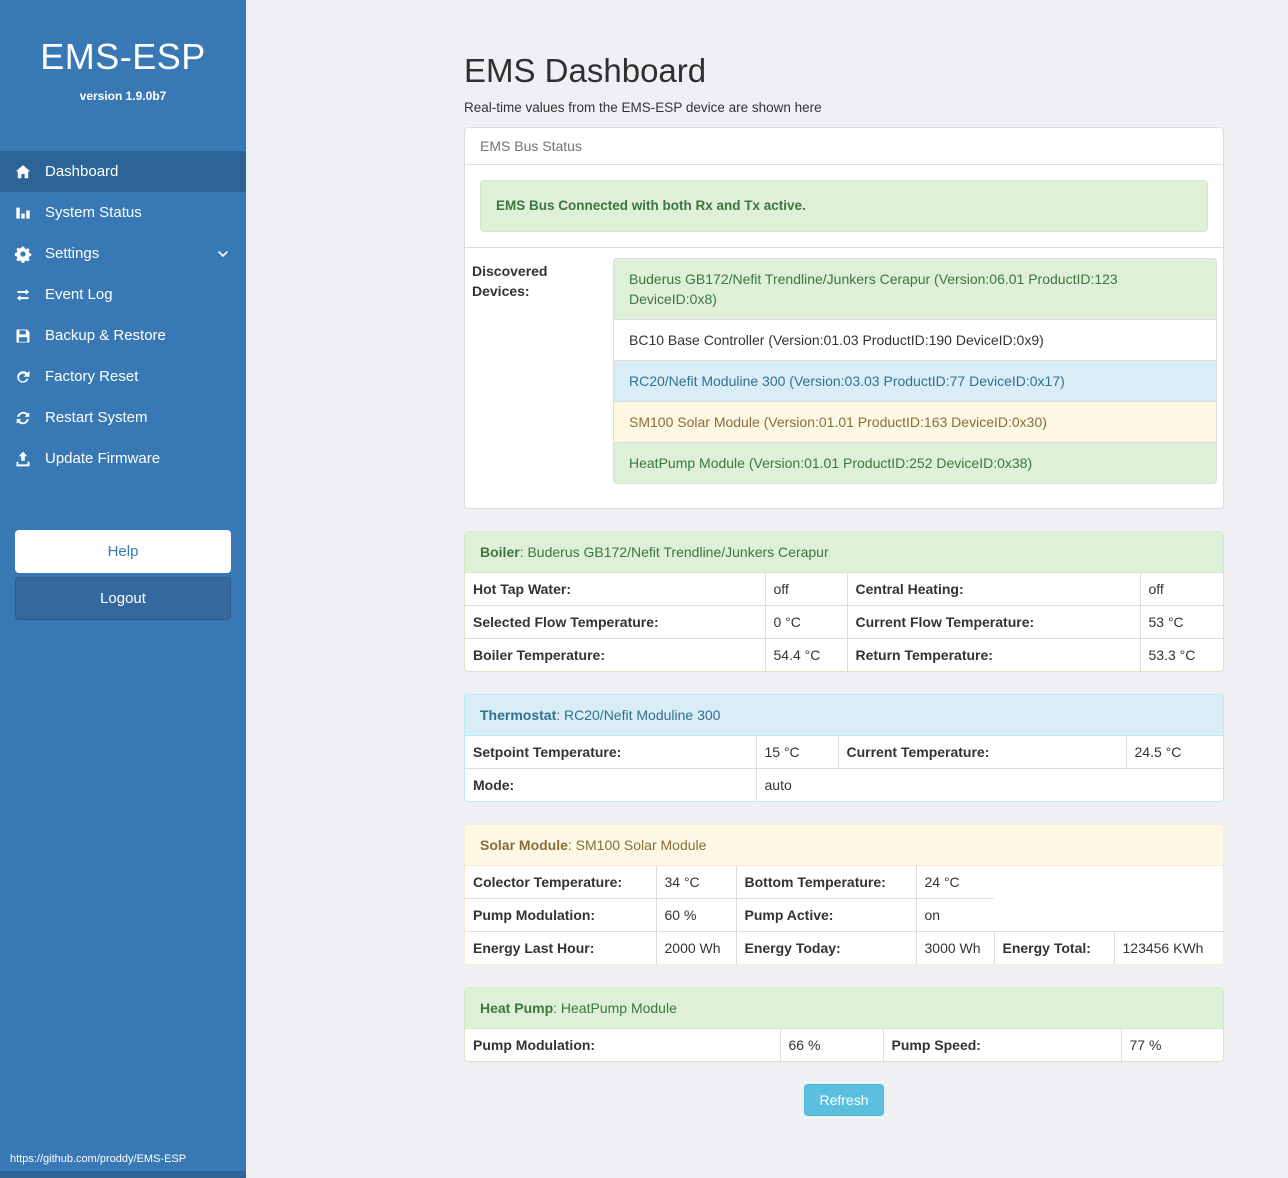  Describe the element at coordinates (548, 882) in the screenshot. I see `field-label: Colector Temperature:` at that location.